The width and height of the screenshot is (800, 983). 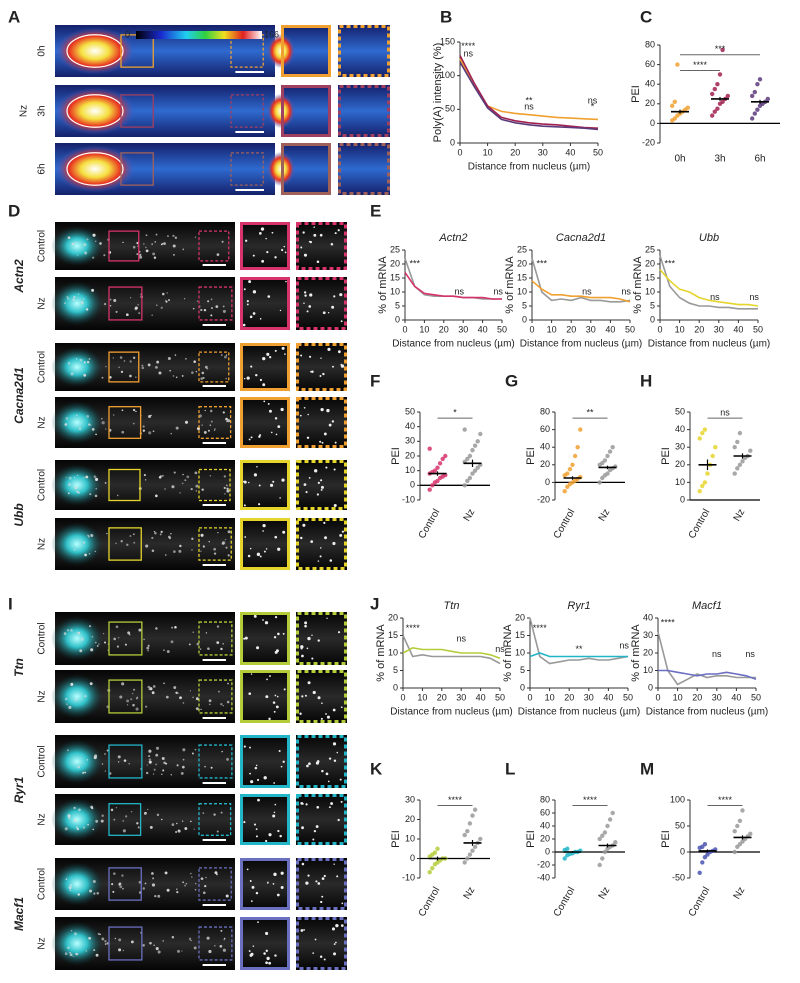 I want to click on y-tick-label: 15, so click(x=650, y=277).